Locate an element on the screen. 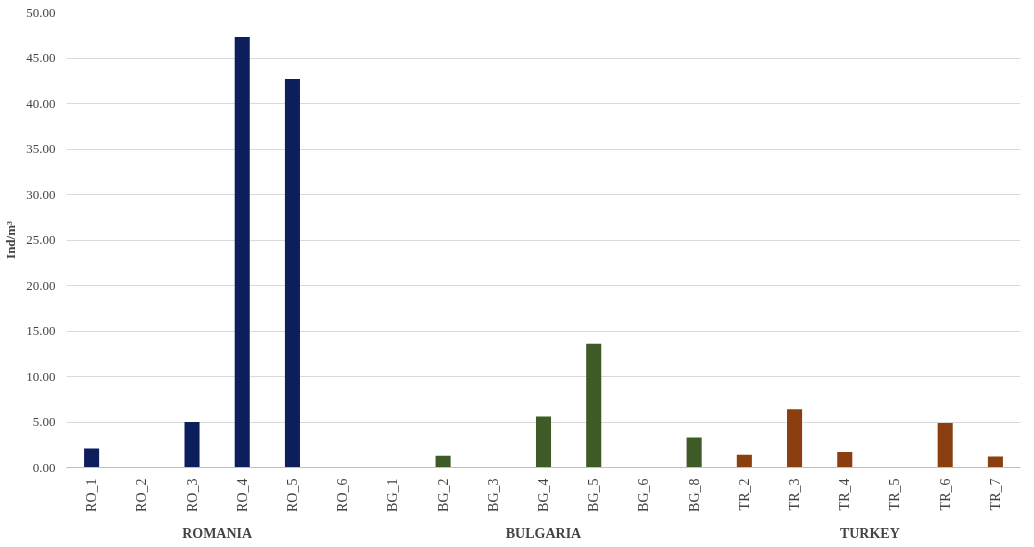 The image size is (1034, 547). x-tick-label: RO_2 is located at coordinates (142, 495).